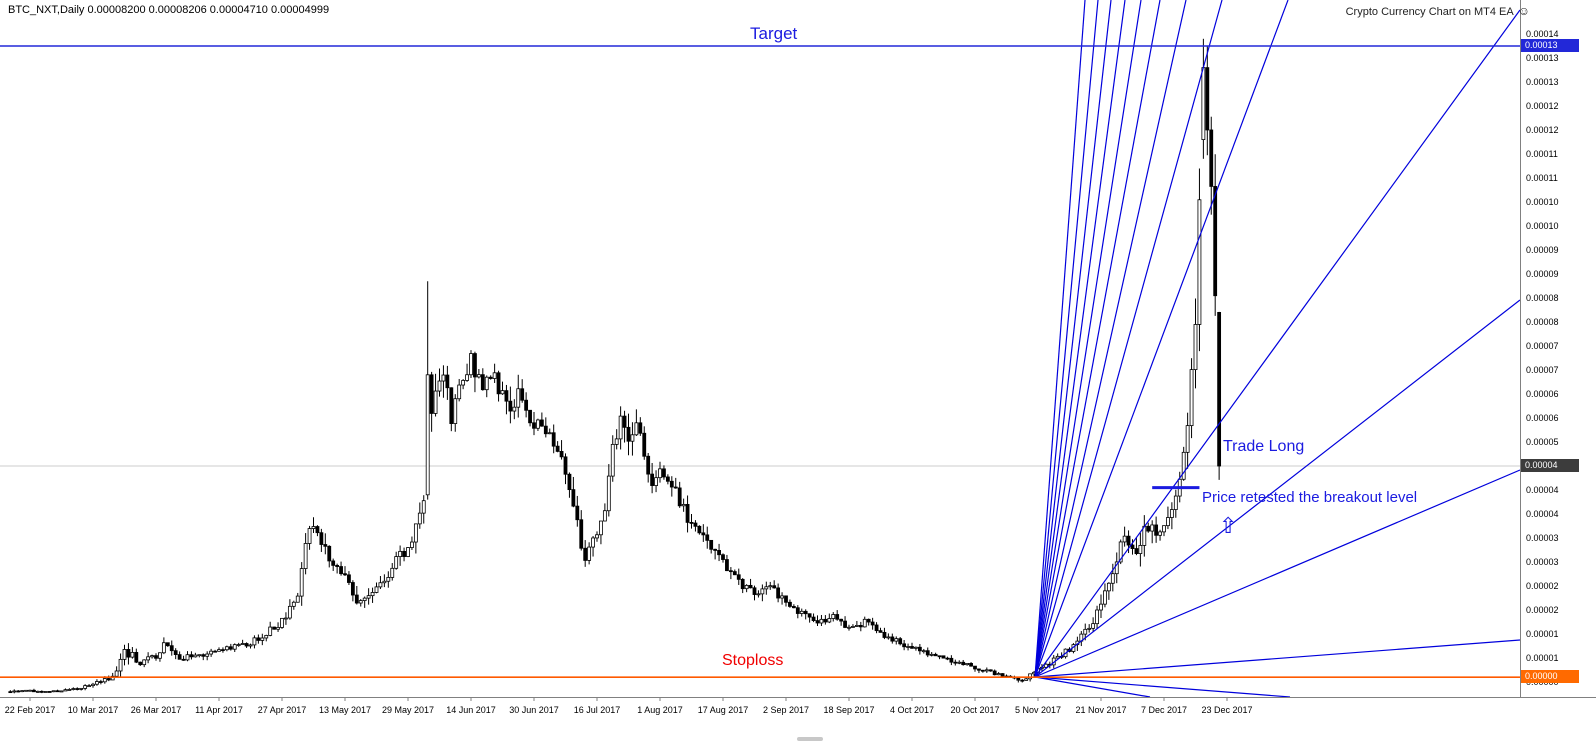  I want to click on svg-text: 20 Oct 2017, so click(974, 710).